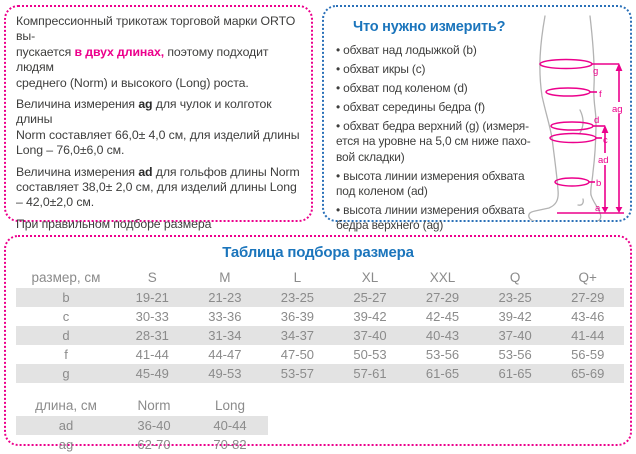 This screenshot has width=636, height=454. What do you see at coordinates (154, 444) in the screenshot?
I see `table-cell: 62-70` at bounding box center [154, 444].